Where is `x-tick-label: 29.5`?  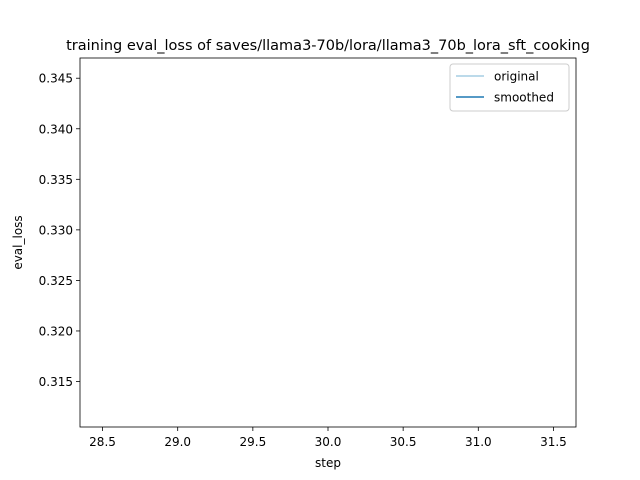 x-tick-label: 29.5 is located at coordinates (252, 442).